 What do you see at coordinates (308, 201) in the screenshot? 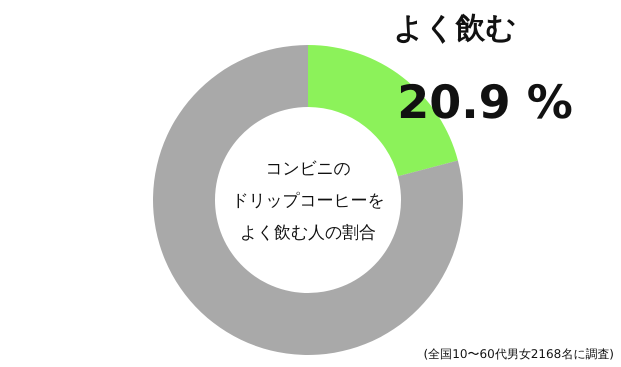
I see `text: コンビニのドリップコーヒーをよく飲む人の割合` at bounding box center [308, 201].